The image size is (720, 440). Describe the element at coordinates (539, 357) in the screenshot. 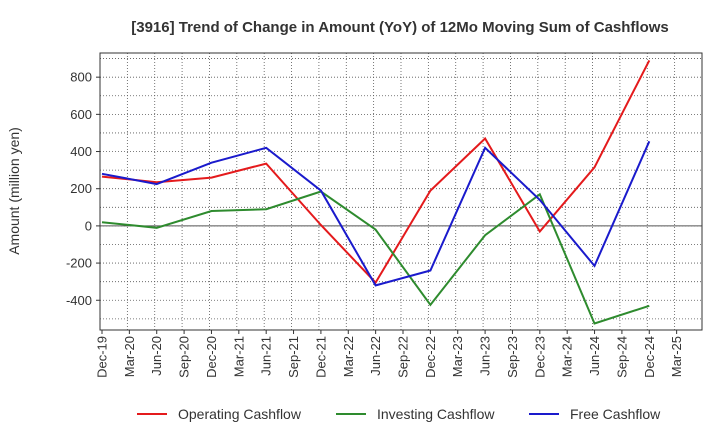

I see `x-tick-label: Dec-23` at that location.